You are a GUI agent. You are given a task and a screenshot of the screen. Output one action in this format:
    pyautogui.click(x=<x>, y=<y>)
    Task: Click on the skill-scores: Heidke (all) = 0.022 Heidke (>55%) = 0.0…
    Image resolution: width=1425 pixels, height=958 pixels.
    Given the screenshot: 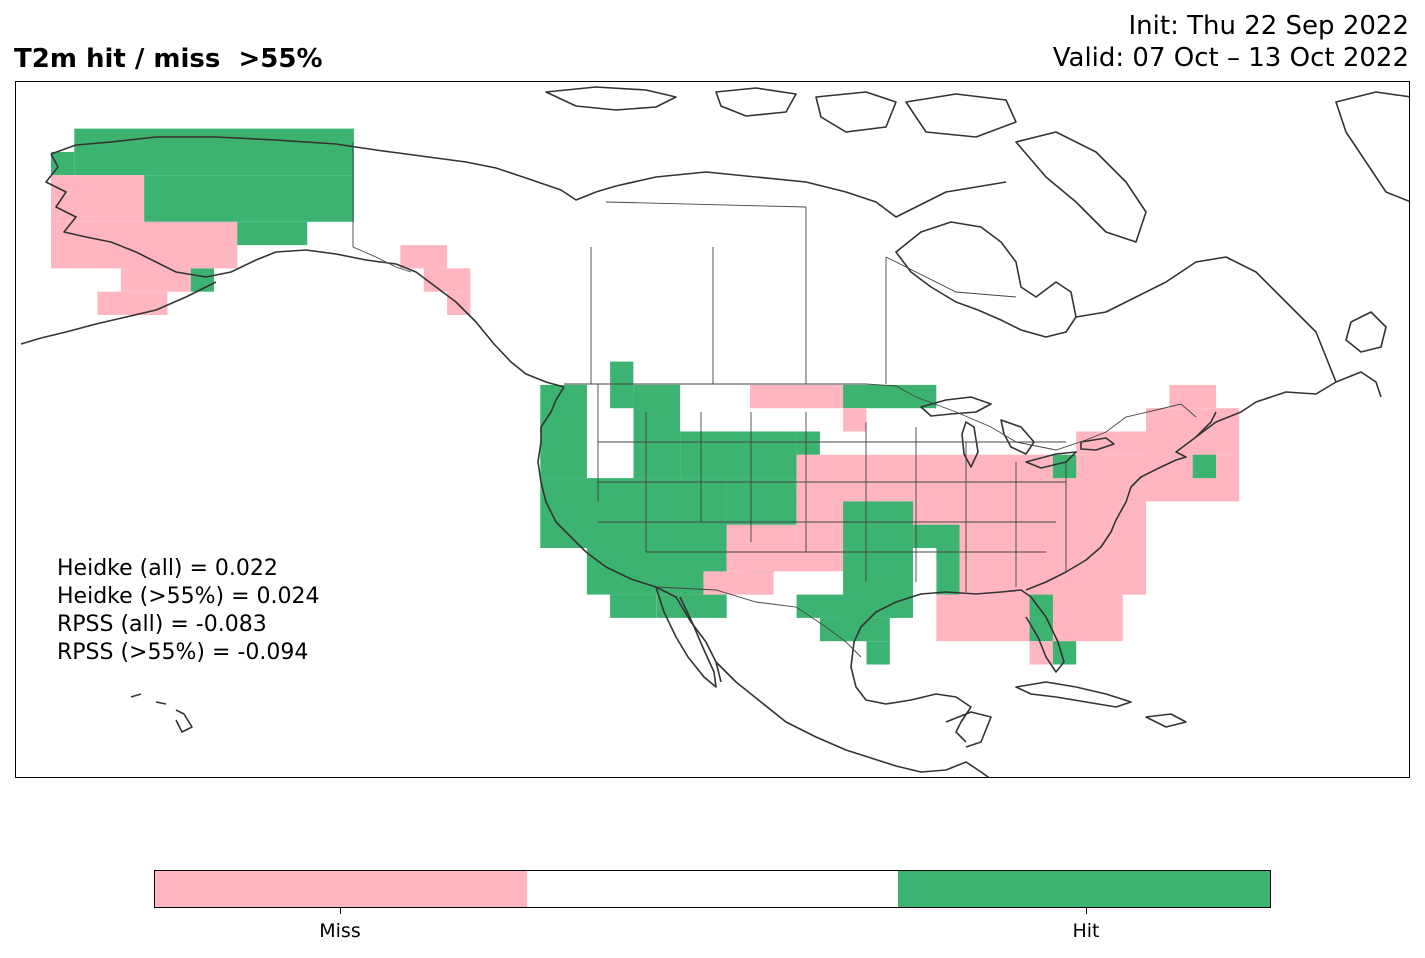 What is the action you would take?
    pyautogui.click(x=188, y=611)
    